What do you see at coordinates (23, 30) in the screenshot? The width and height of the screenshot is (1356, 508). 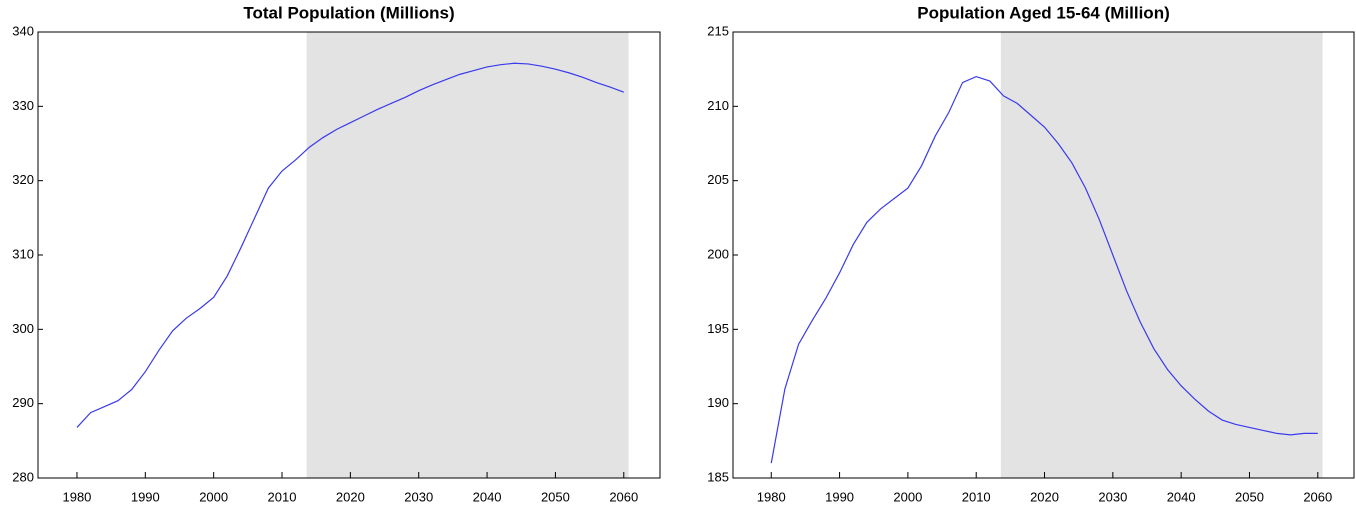 I see `y-tick-label: 340` at bounding box center [23, 30].